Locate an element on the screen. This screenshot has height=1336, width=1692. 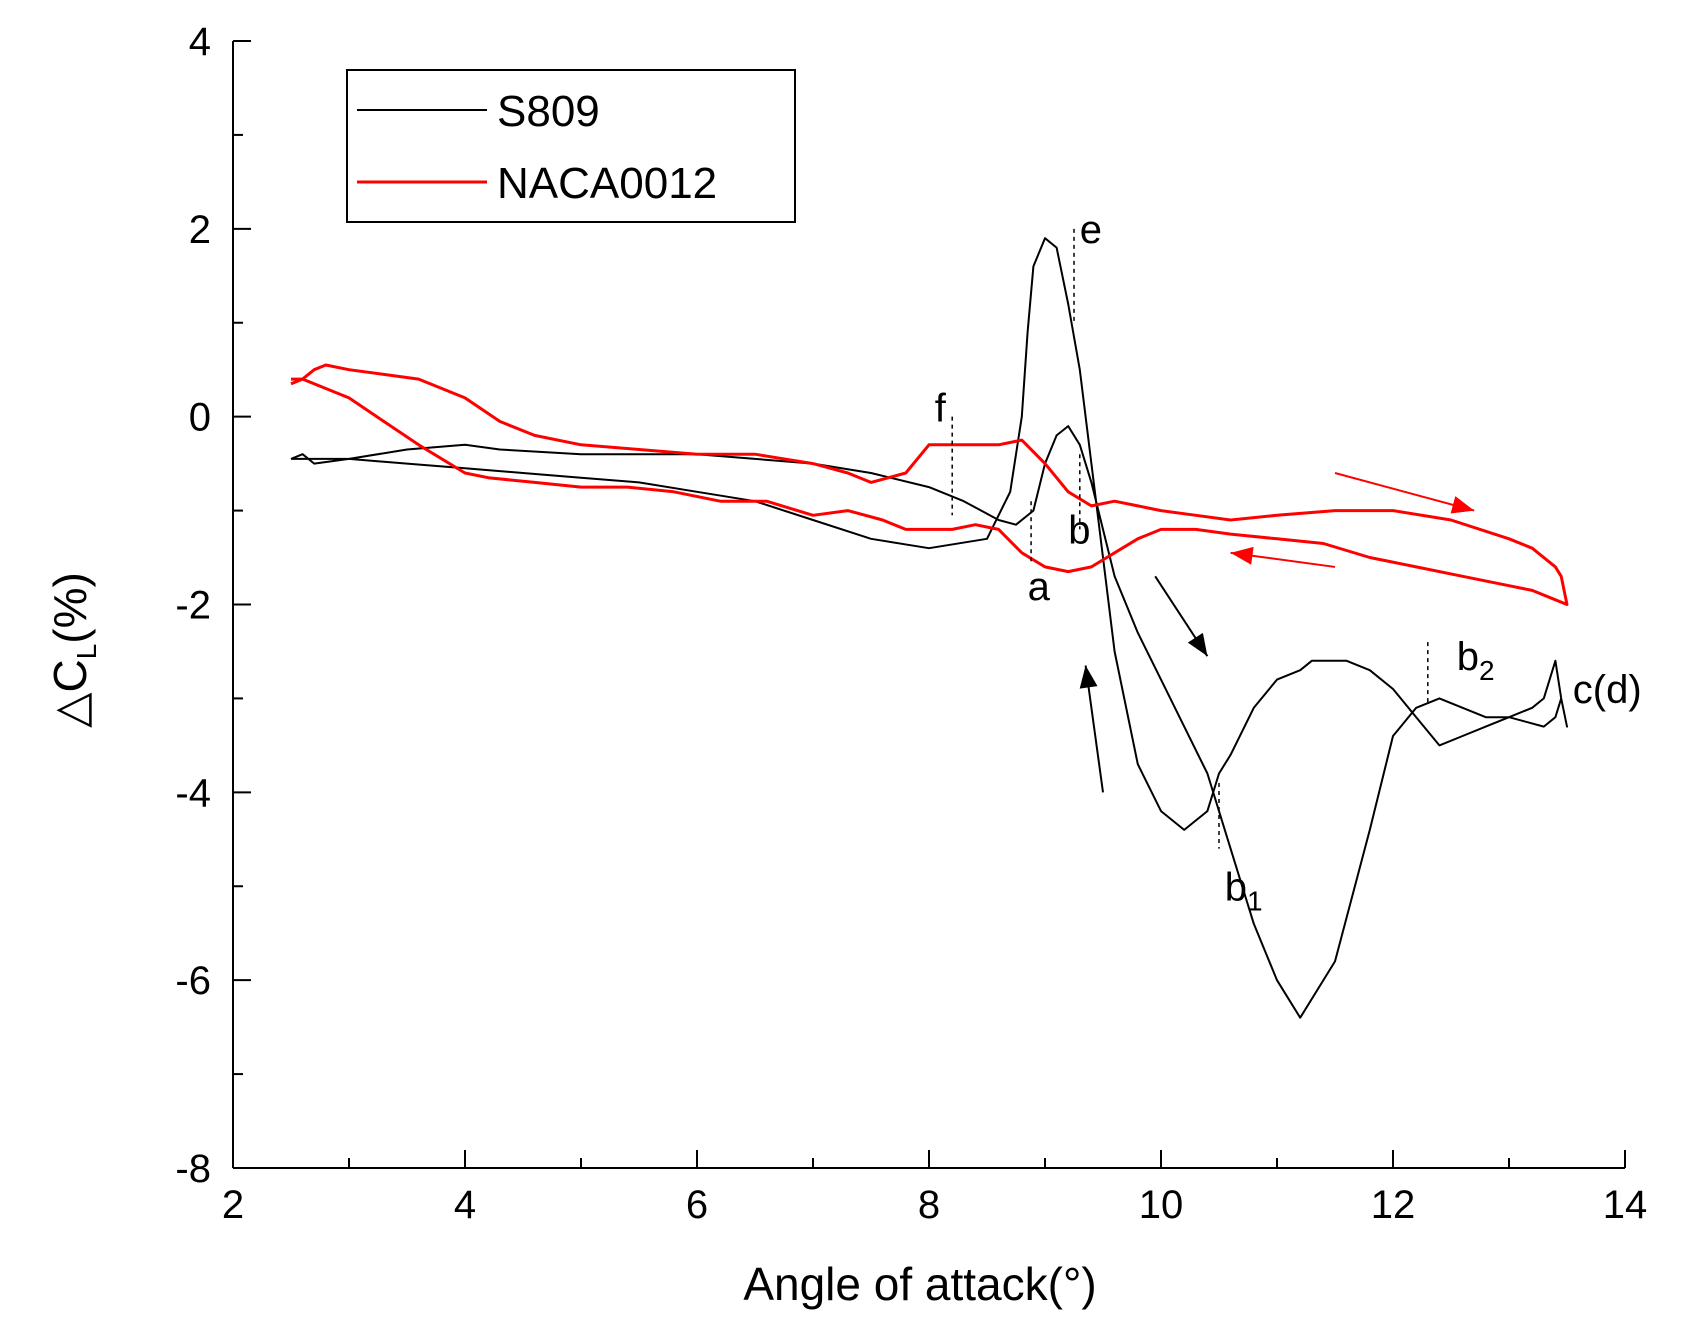
legend-box is located at coordinates (571, 146).